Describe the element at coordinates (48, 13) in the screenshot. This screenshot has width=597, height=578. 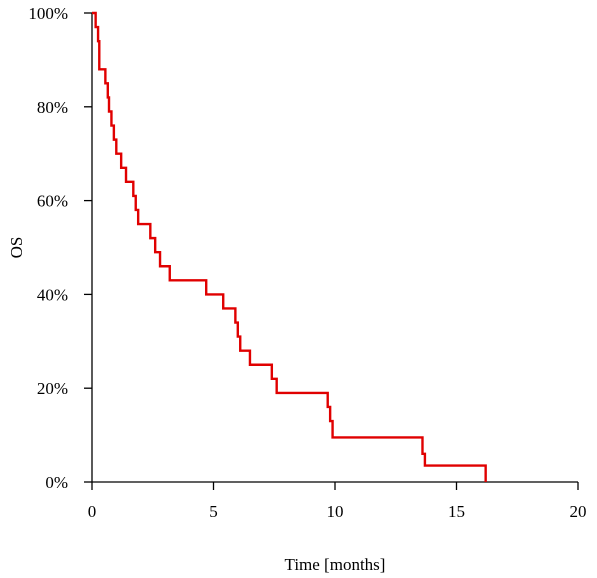
I see `y-tick-label: 100%` at that location.